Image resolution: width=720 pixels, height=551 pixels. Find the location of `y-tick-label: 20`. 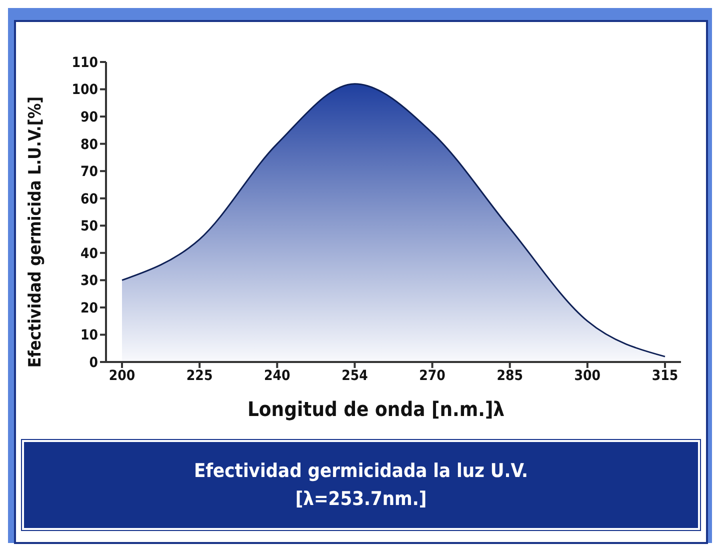

y-tick-label: 20 is located at coordinates (89, 308).